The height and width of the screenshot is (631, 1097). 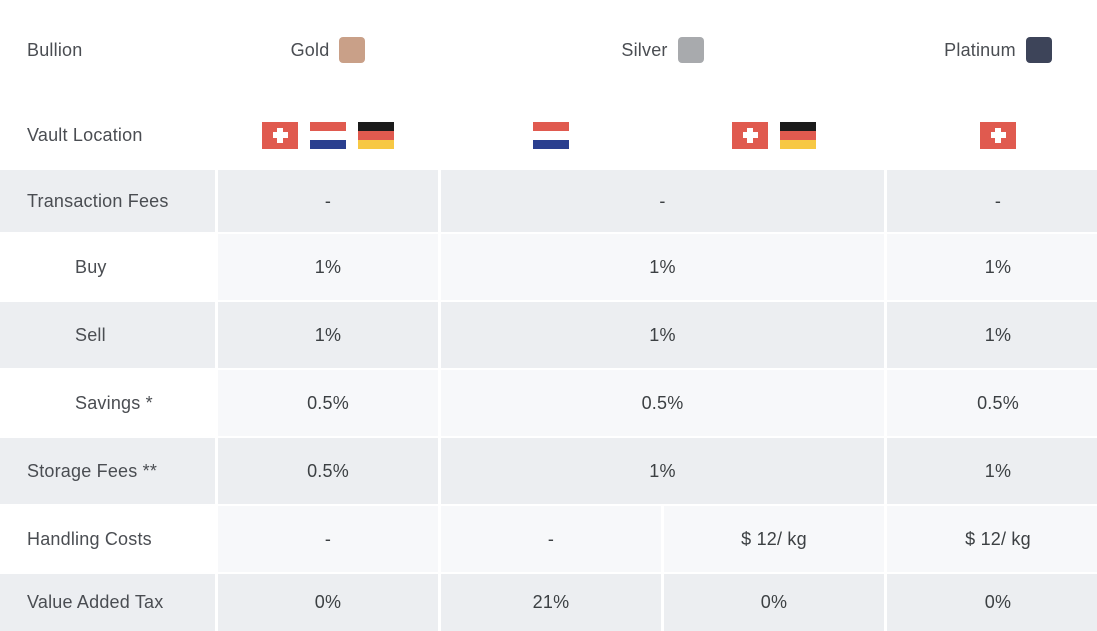 What do you see at coordinates (107, 335) in the screenshot?
I see `sell-label: Sell` at bounding box center [107, 335].